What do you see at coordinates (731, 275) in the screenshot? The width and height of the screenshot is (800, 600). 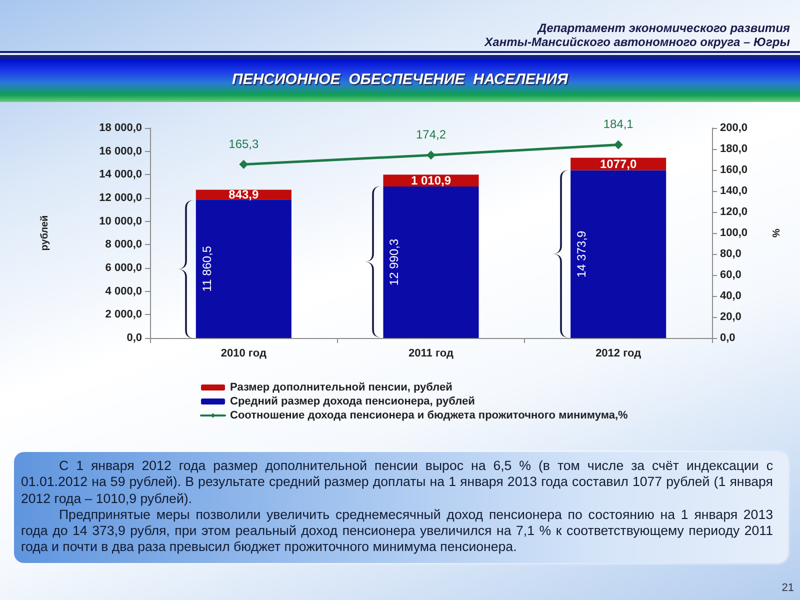 I see `y2-tick-label: 60,0` at bounding box center [731, 275].